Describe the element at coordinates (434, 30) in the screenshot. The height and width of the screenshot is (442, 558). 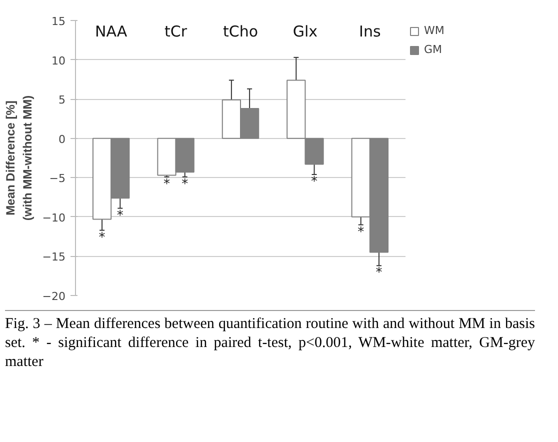
I see `legend-label: WM` at that location.